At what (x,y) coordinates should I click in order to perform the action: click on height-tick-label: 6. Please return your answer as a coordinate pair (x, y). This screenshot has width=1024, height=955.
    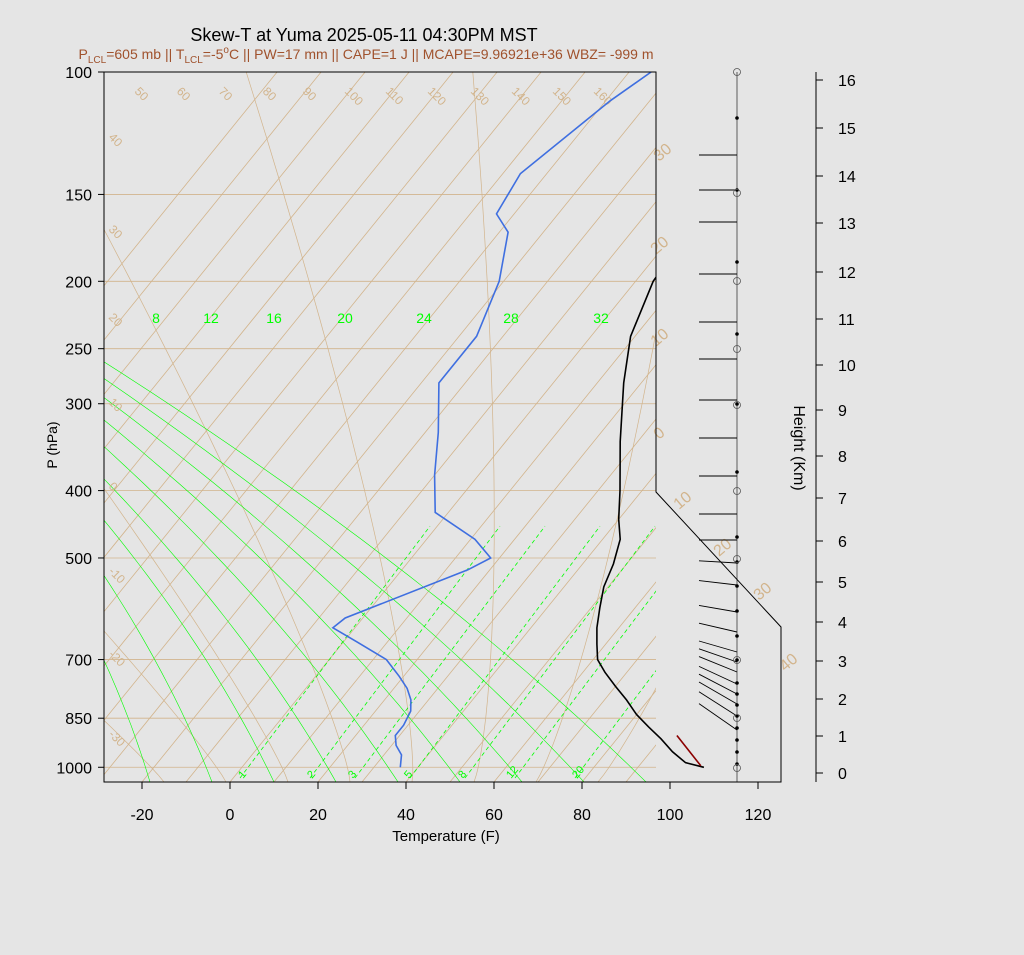
    Looking at the image, I should click on (842, 542).